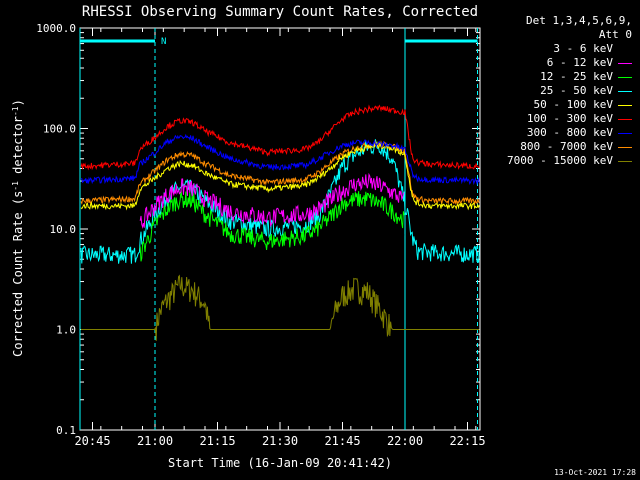 The image size is (640, 480). Describe the element at coordinates (272, 238) in the screenshot. I see `series-line-3-6-kev` at that location.